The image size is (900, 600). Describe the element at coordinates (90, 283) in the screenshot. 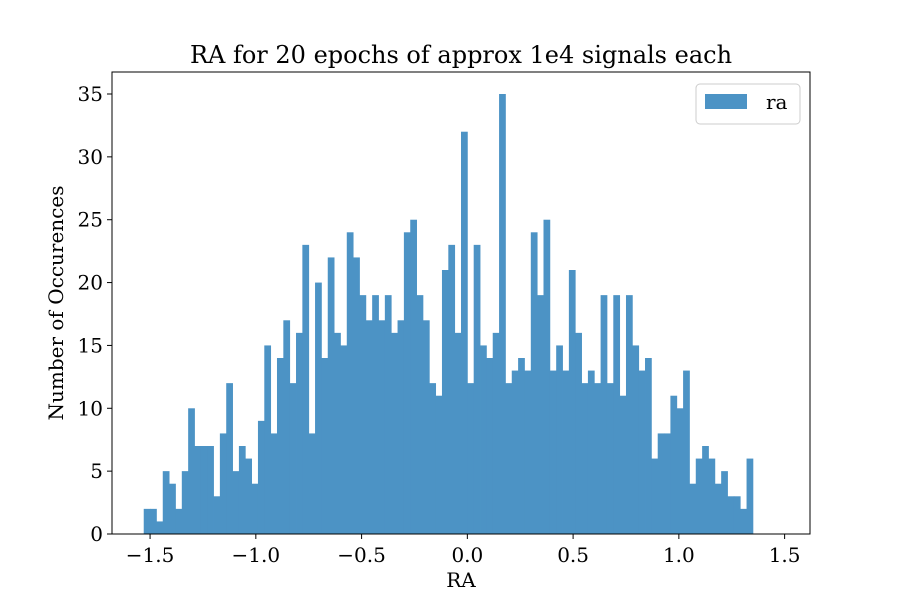

I see `y-tick-label: 20` at that location.